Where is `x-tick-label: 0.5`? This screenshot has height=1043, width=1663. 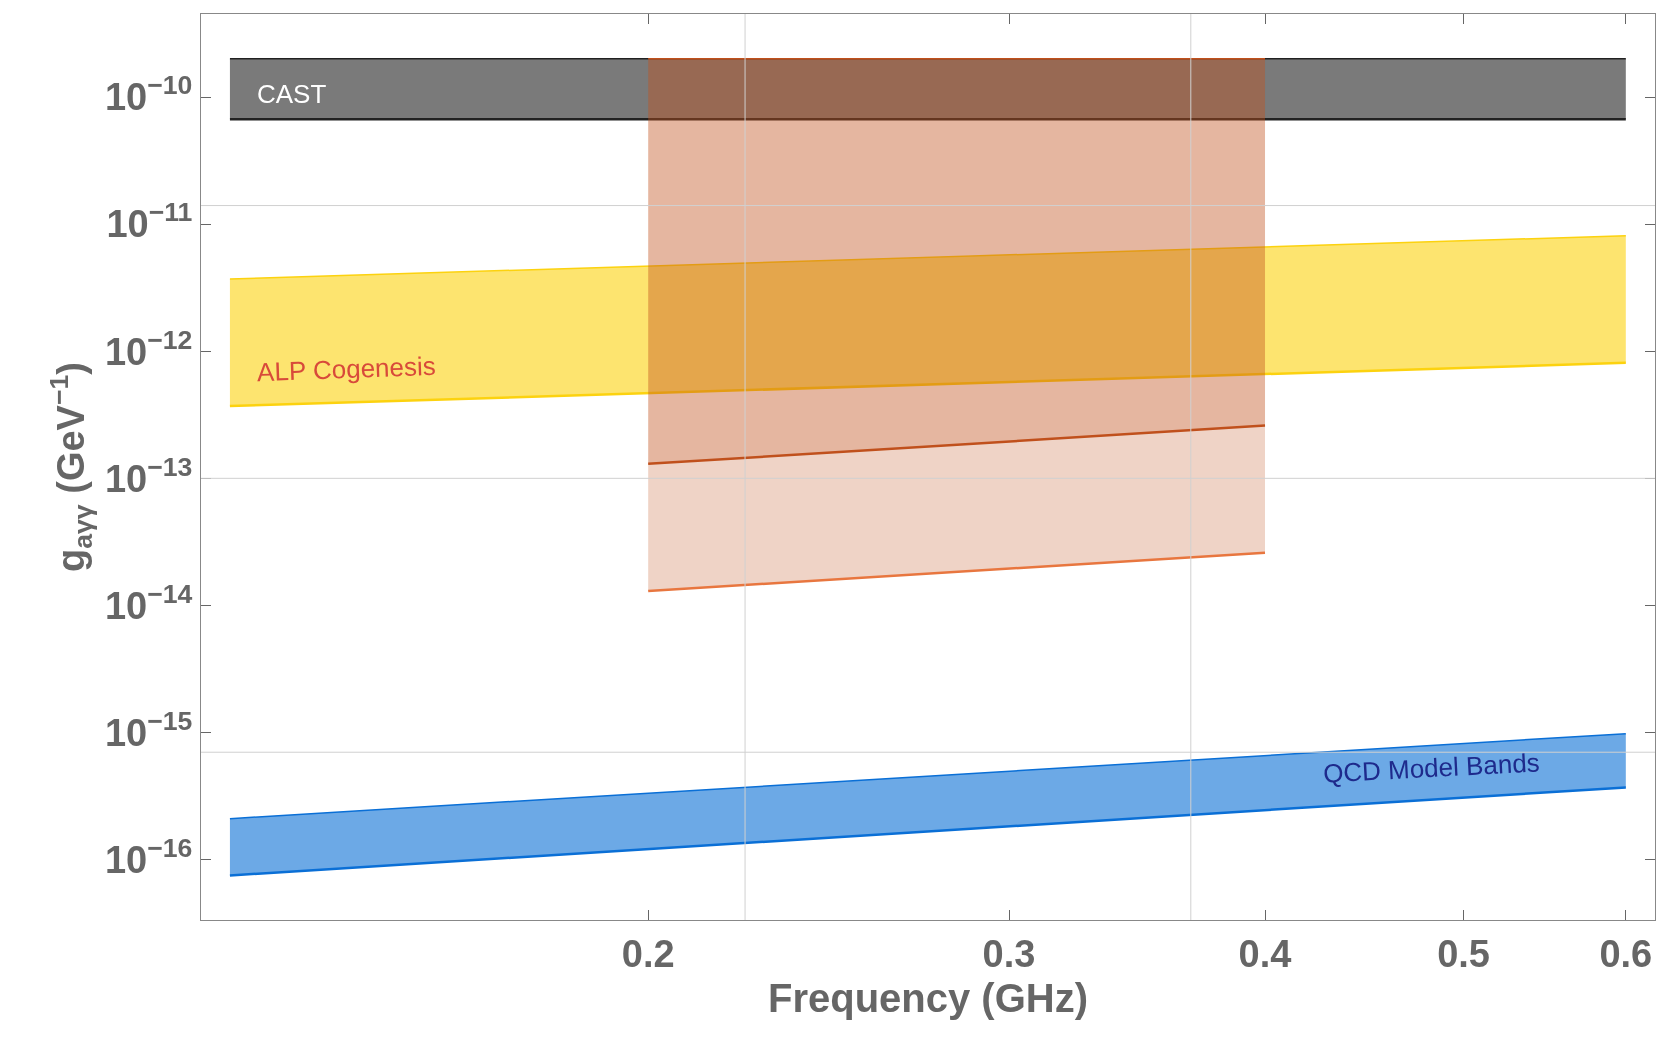 x-tick-label: 0.5 is located at coordinates (1463, 953).